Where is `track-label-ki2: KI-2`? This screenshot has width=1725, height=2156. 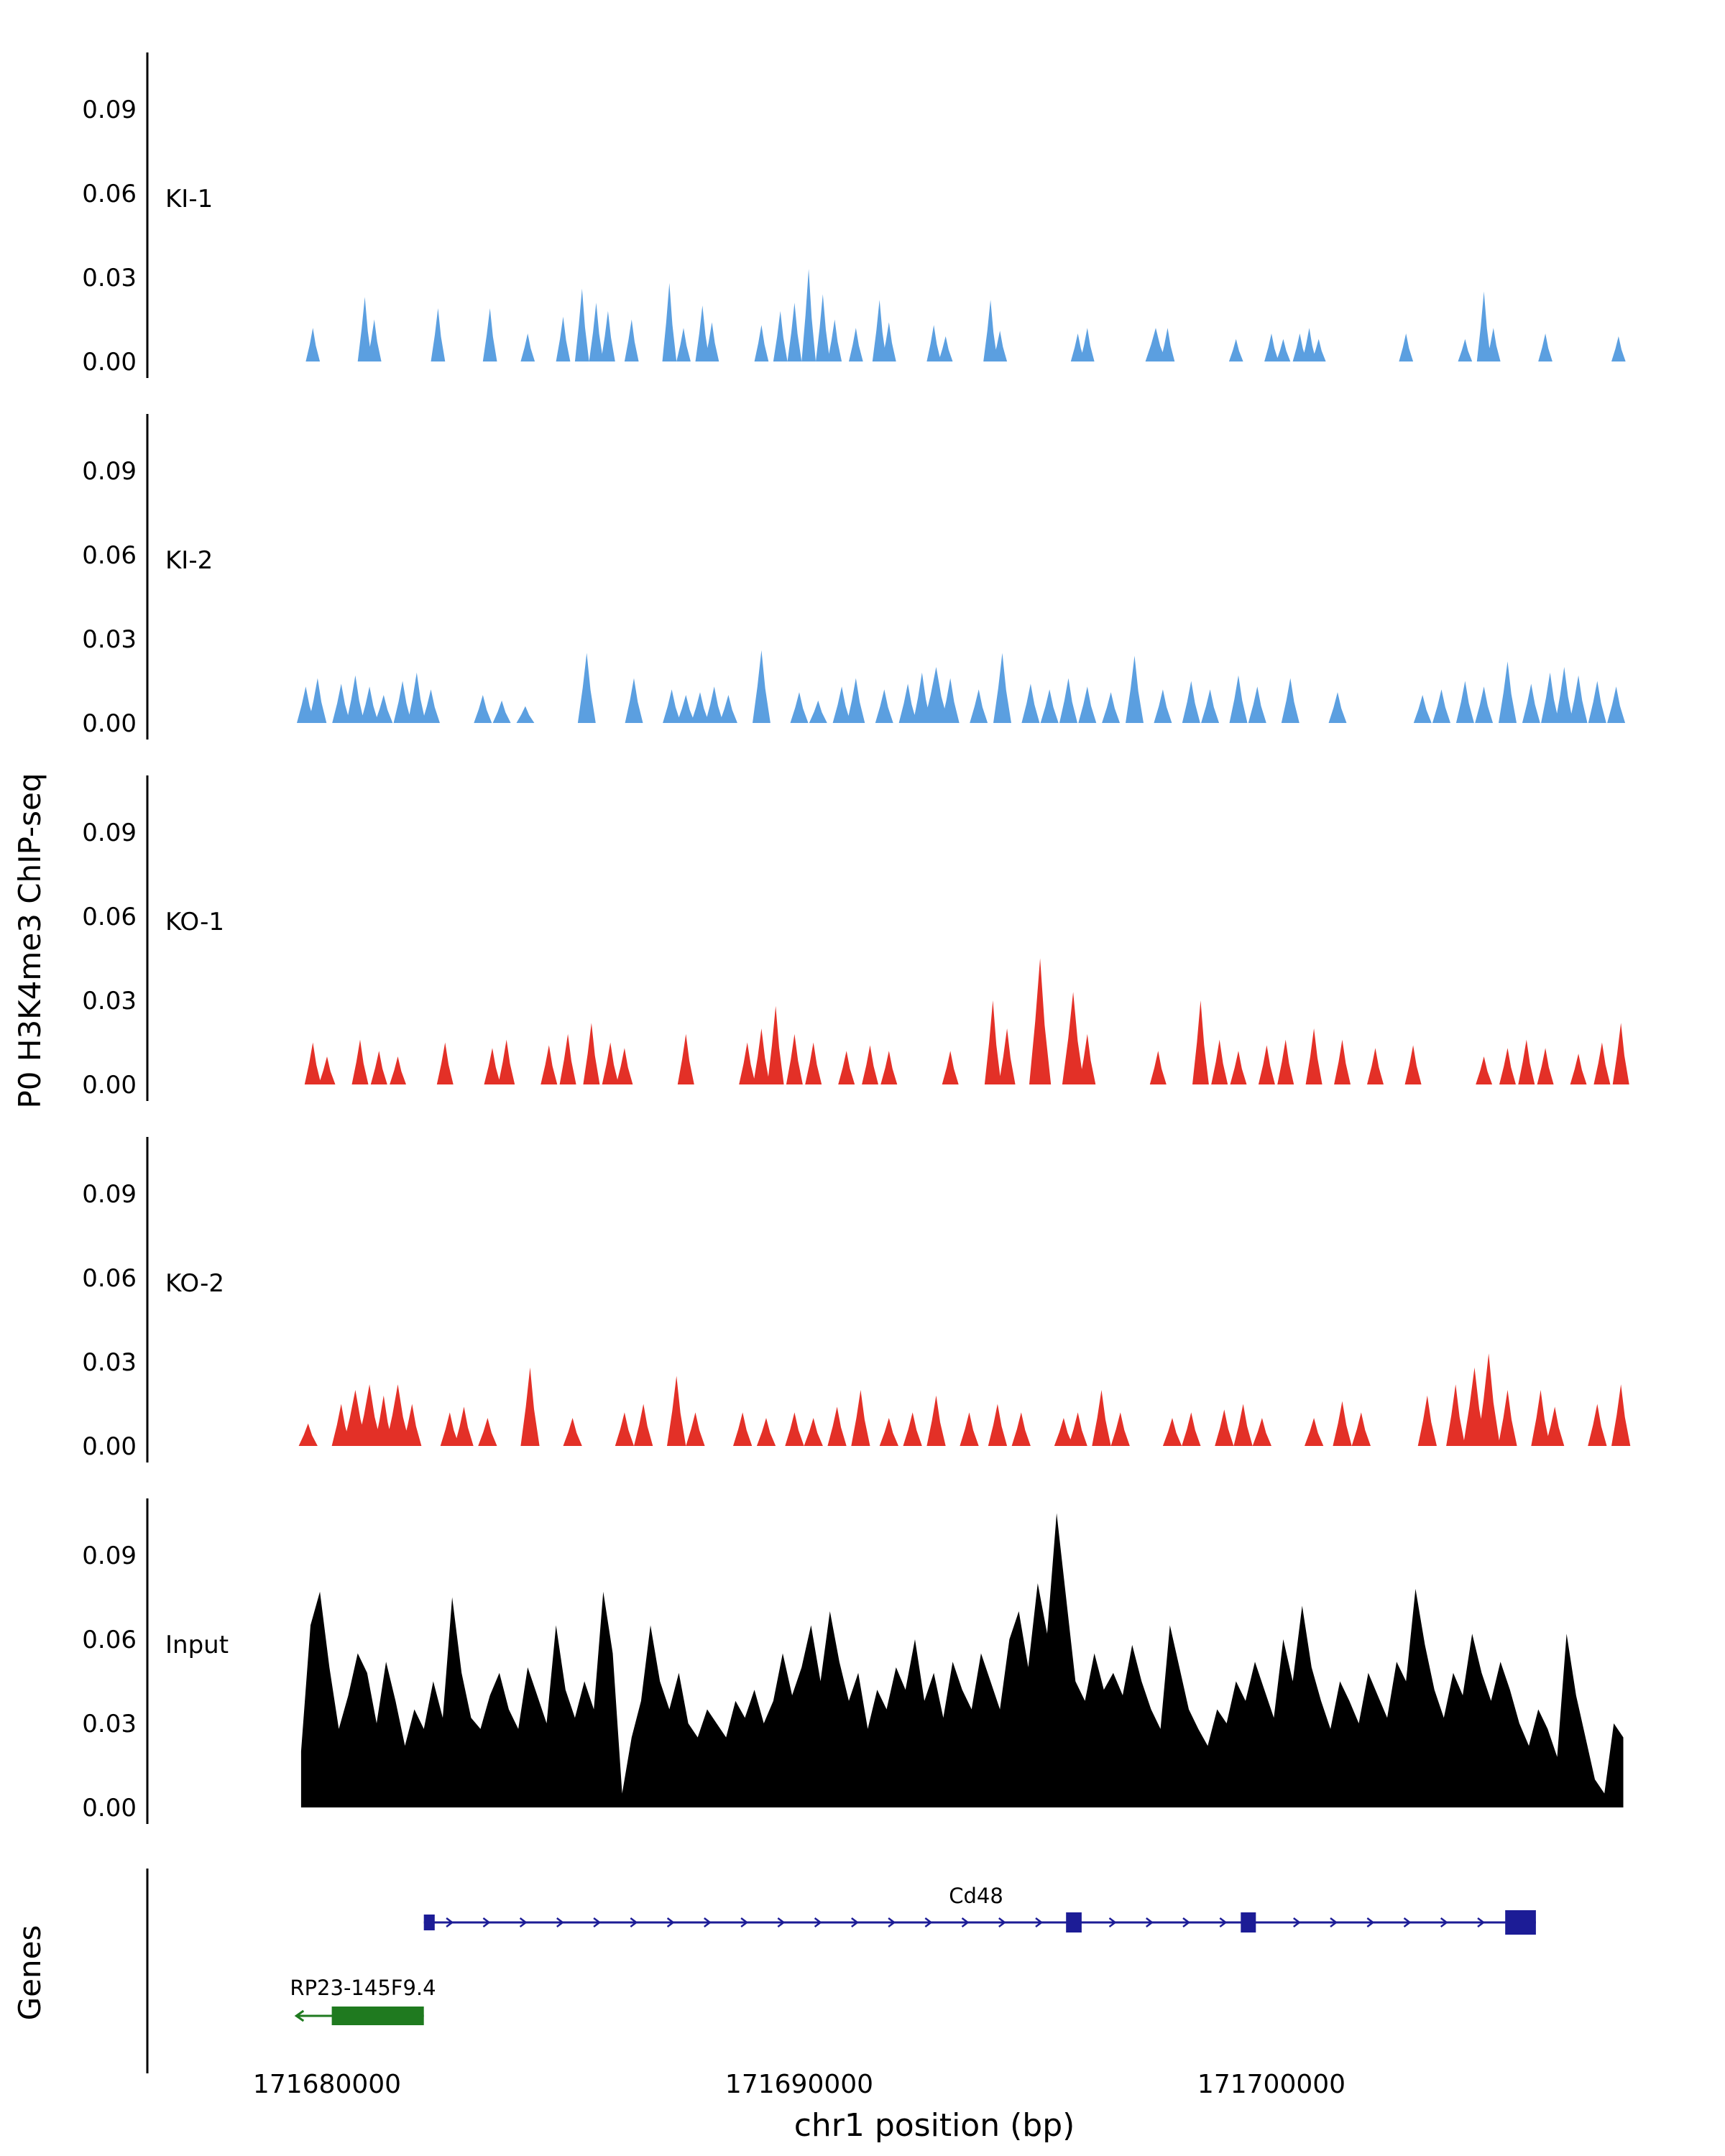
track-label-ki2: KI-2 is located at coordinates (189, 560).